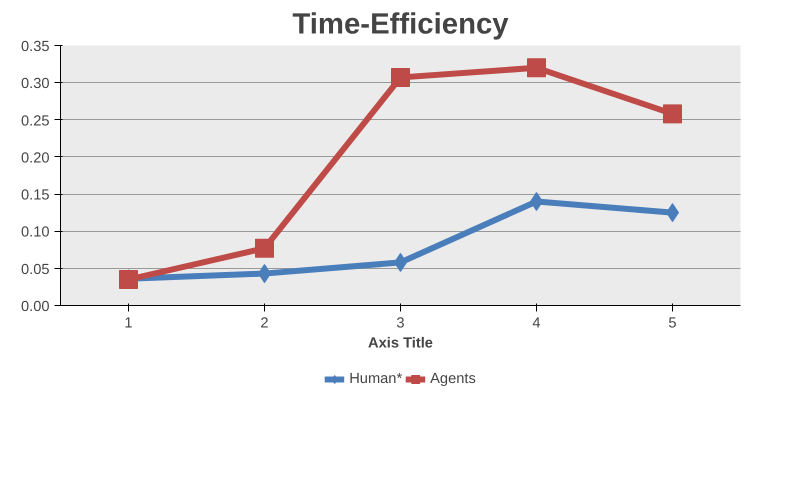  I want to click on x-tick-label: 3, so click(400, 324).